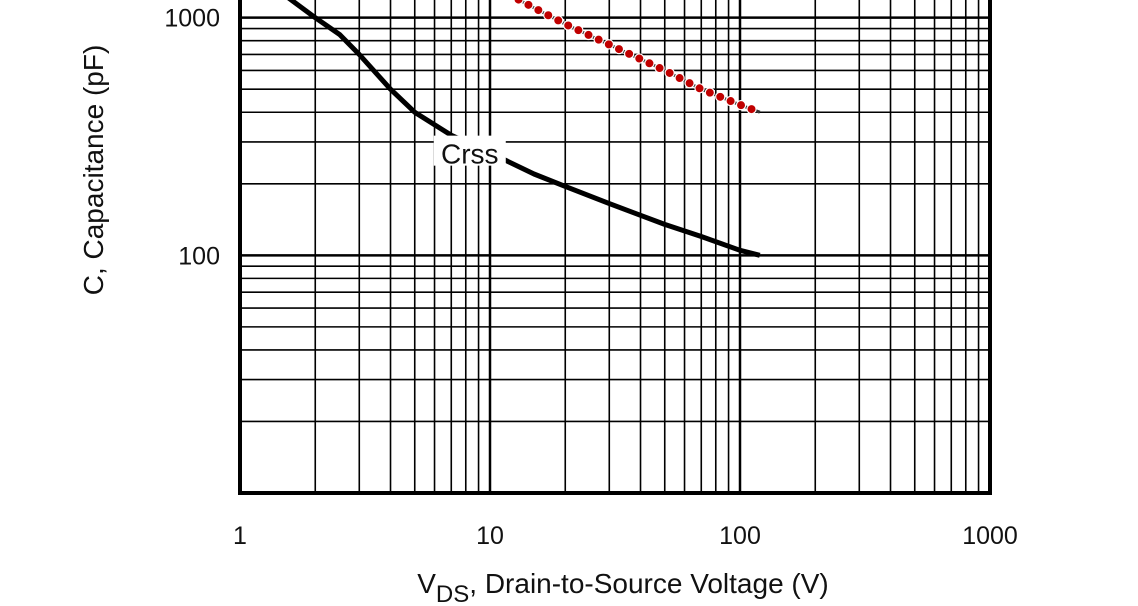 The height and width of the screenshot is (606, 1138). I want to click on y-tick-label: 100, so click(199, 256).